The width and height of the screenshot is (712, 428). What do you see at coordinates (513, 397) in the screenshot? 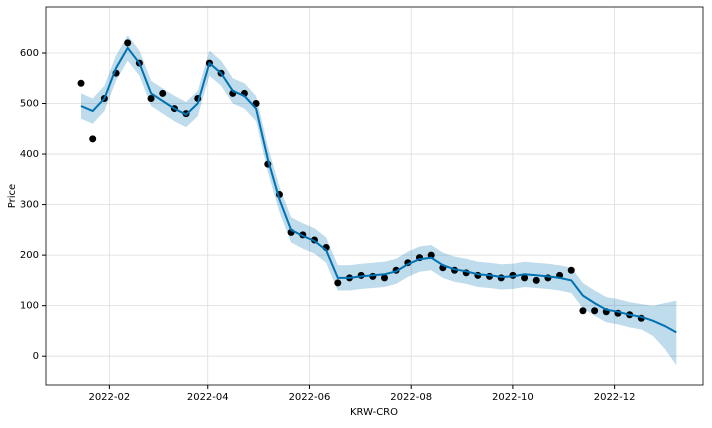
I see `x-tick-label: 2022-10` at bounding box center [513, 397].